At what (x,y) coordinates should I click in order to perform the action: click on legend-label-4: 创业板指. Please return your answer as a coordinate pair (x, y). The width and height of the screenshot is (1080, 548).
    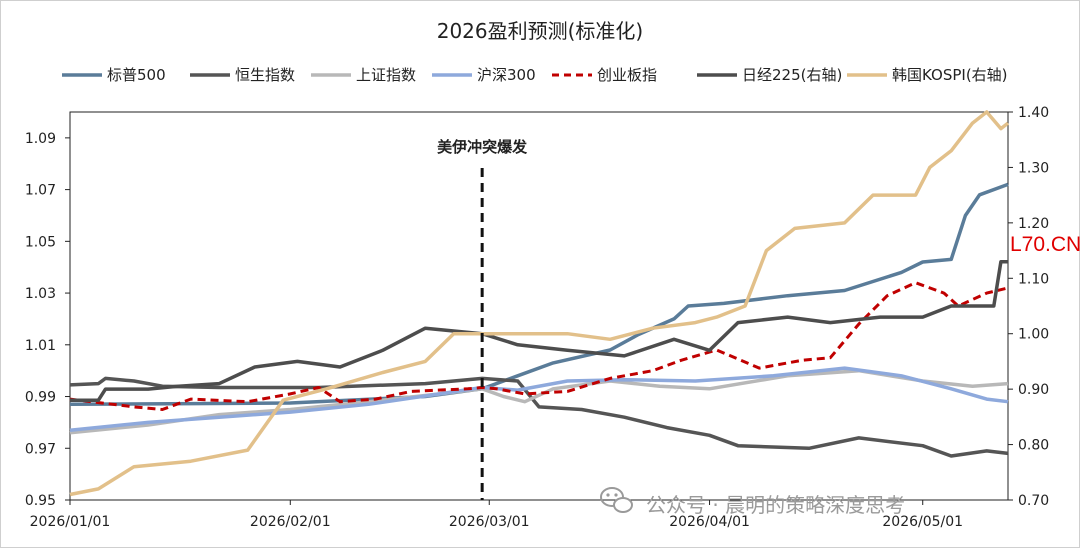
    Looking at the image, I should click on (627, 75).